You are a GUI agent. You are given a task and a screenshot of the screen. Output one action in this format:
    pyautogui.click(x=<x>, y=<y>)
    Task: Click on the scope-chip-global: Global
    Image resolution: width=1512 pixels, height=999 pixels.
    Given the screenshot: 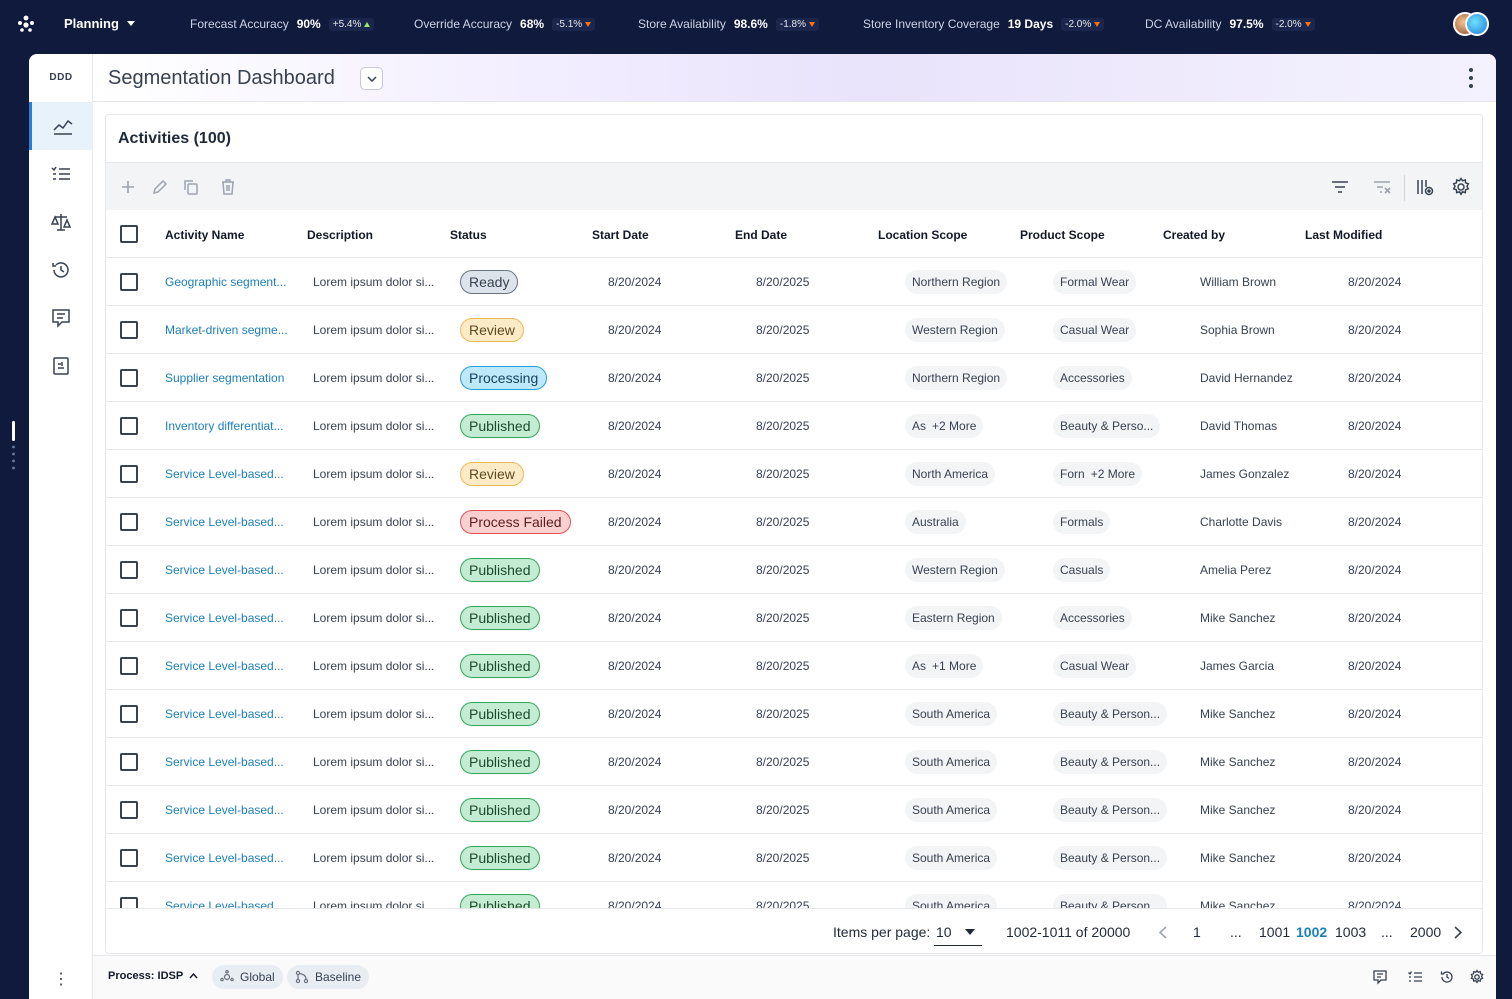 What is the action you would take?
    pyautogui.click(x=247, y=977)
    